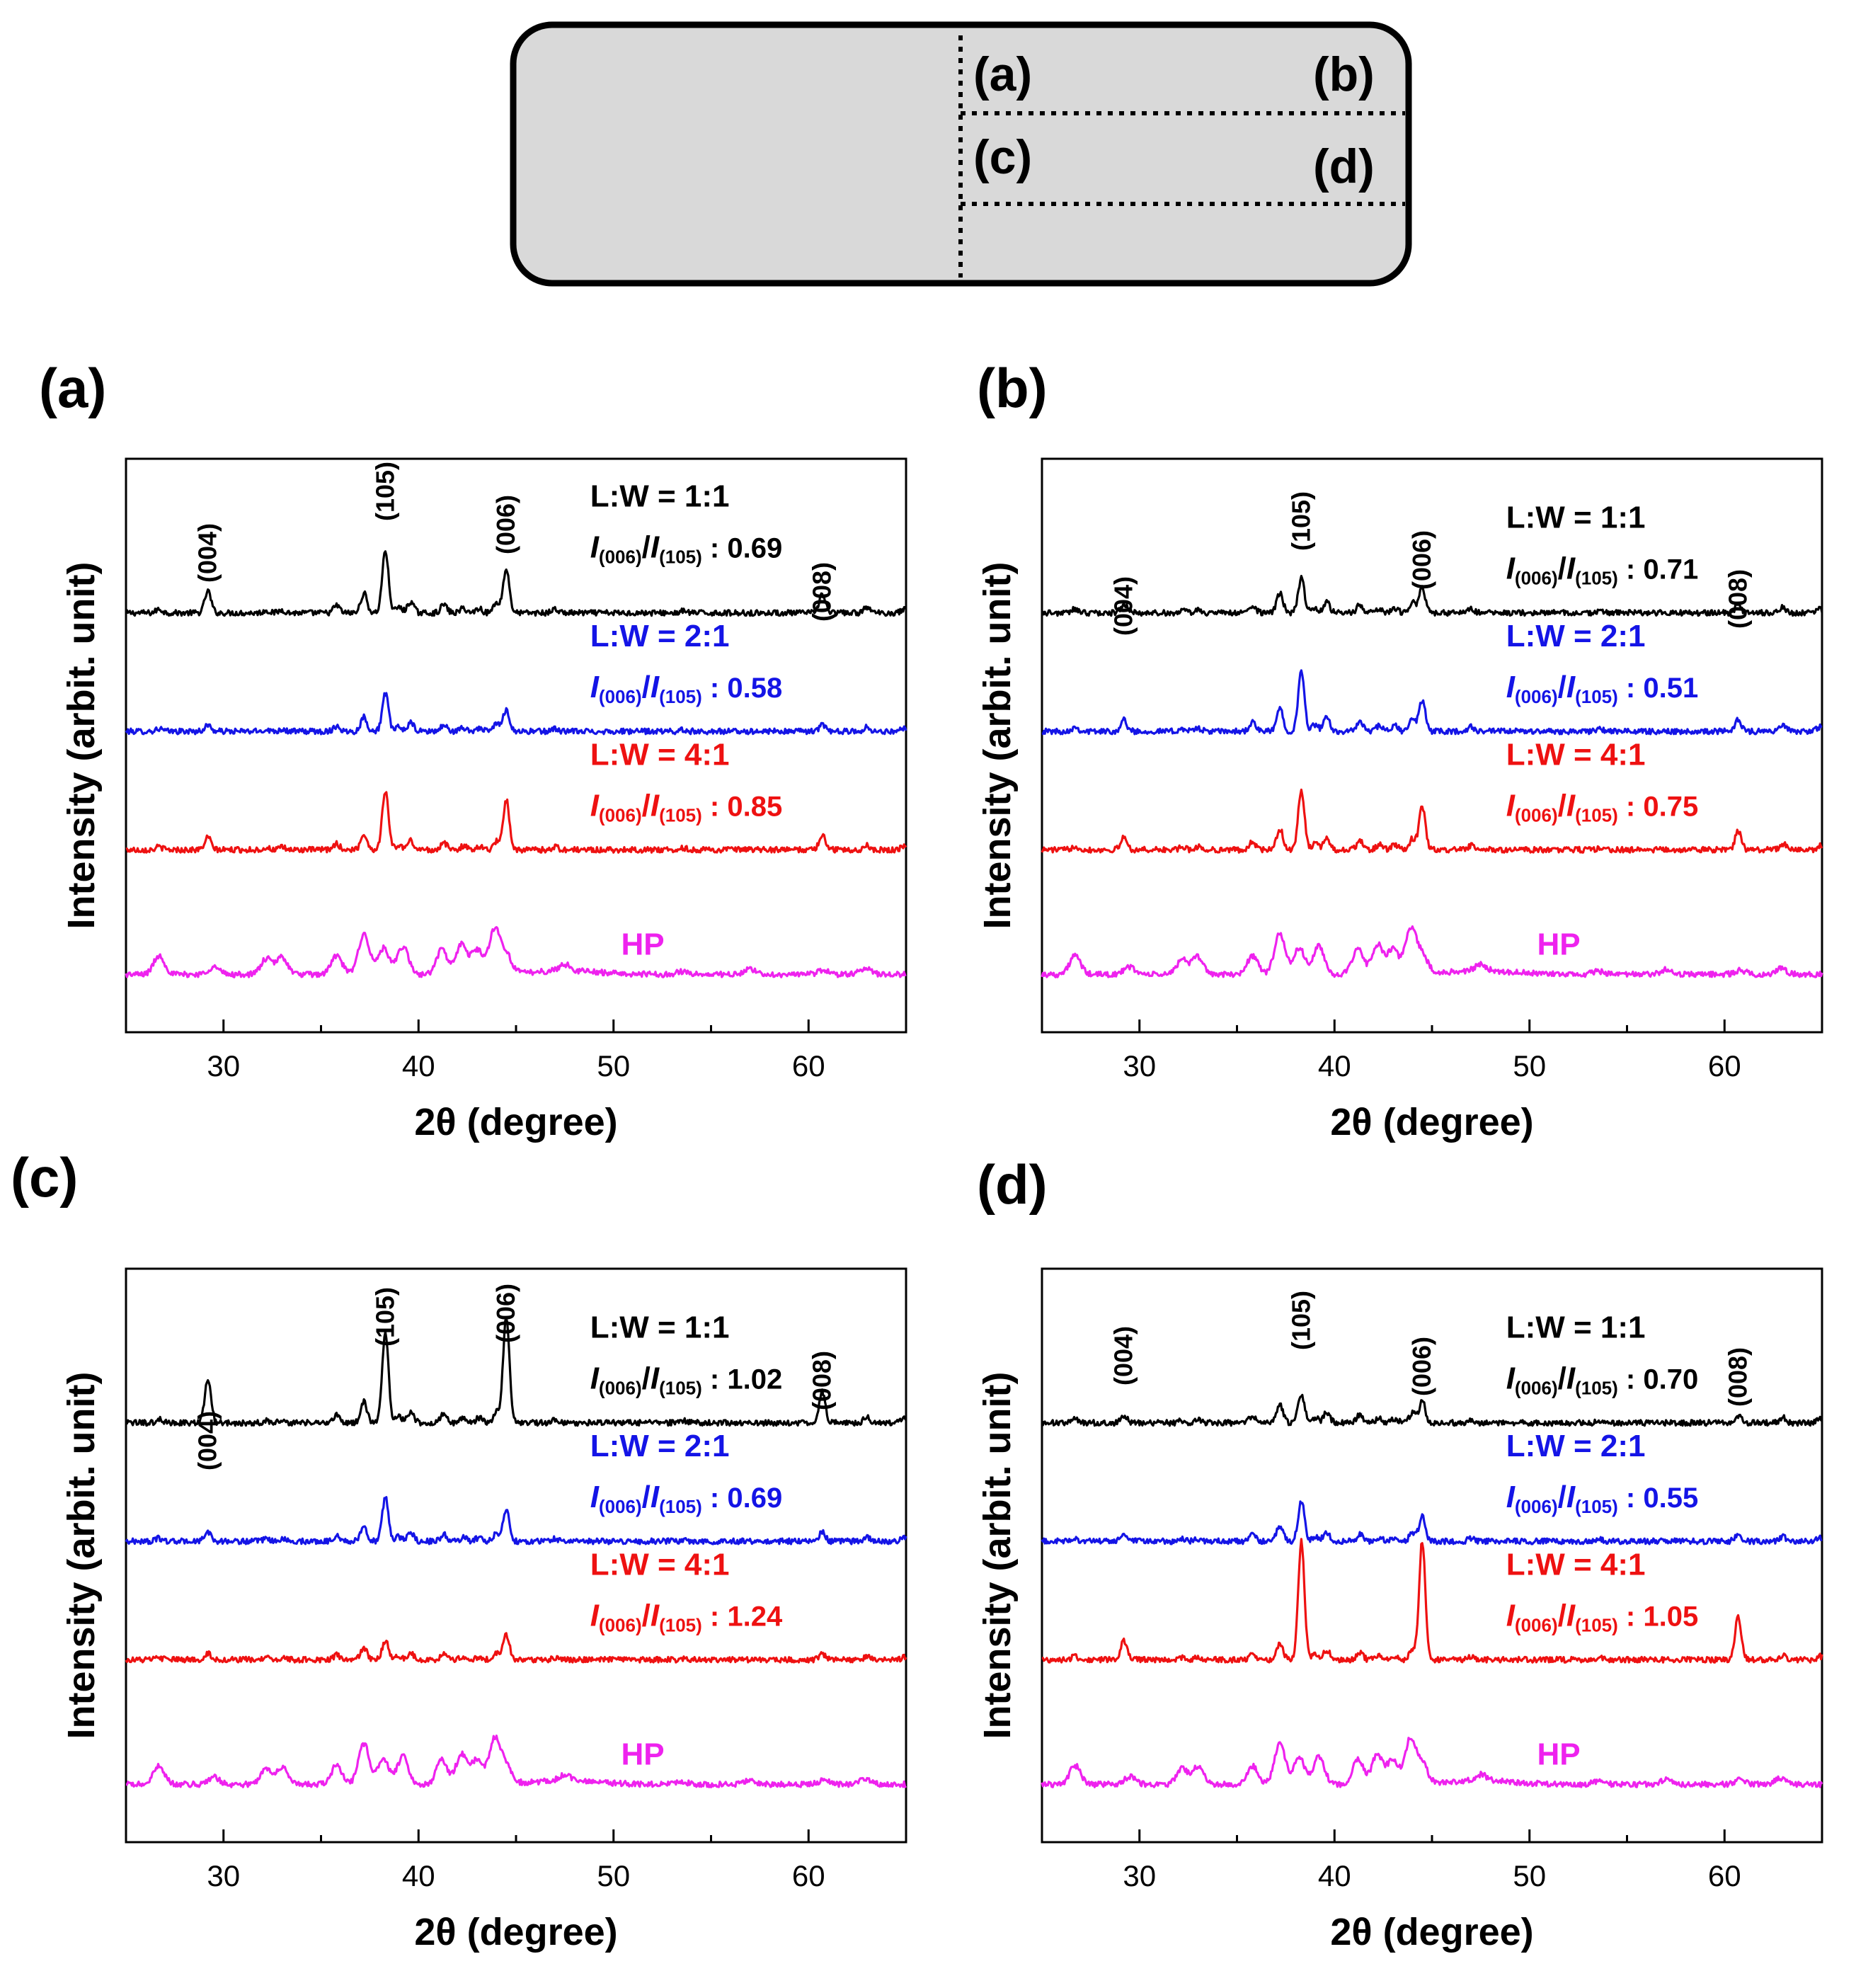 The image size is (1856, 1988). What do you see at coordinates (1344, 74) in the screenshot?
I see `diagram-label-b: (b)` at bounding box center [1344, 74].